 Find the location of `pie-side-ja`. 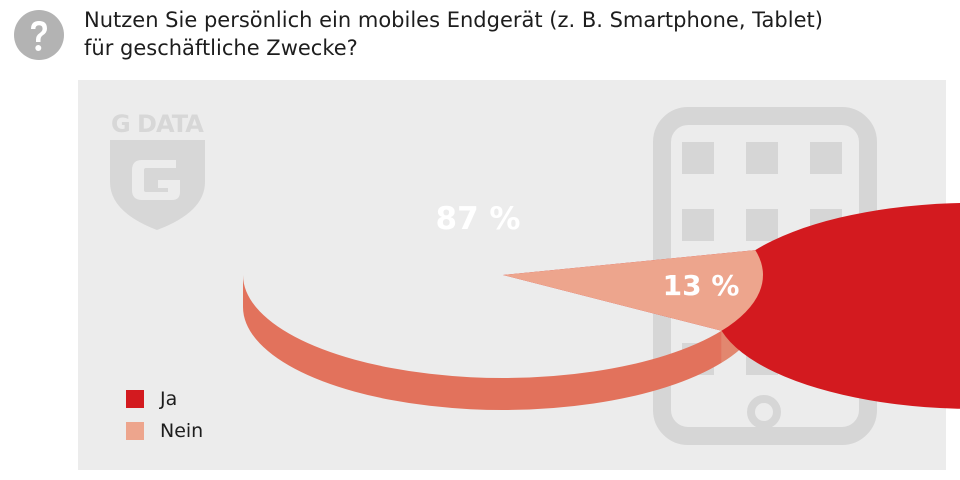

pie-side-ja is located at coordinates (482, 342).